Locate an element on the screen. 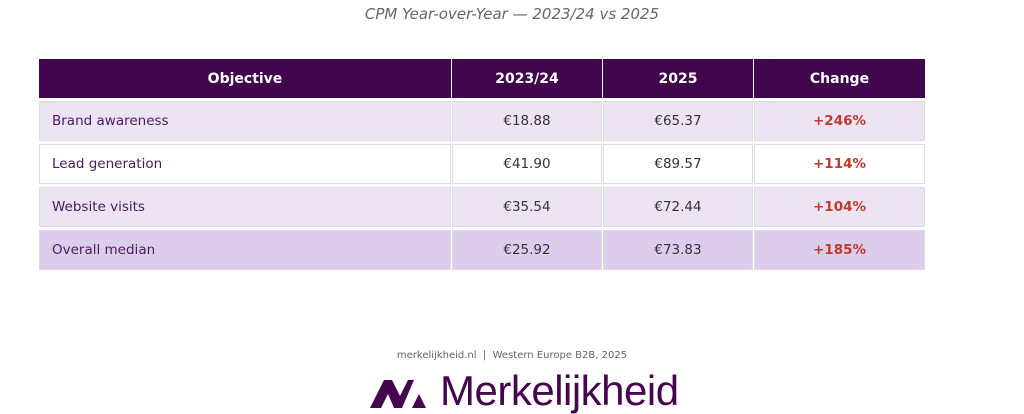 Image resolution: width=1024 pixels, height=414 pixels. cpm-2023-cell: €25.92 is located at coordinates (527, 250).